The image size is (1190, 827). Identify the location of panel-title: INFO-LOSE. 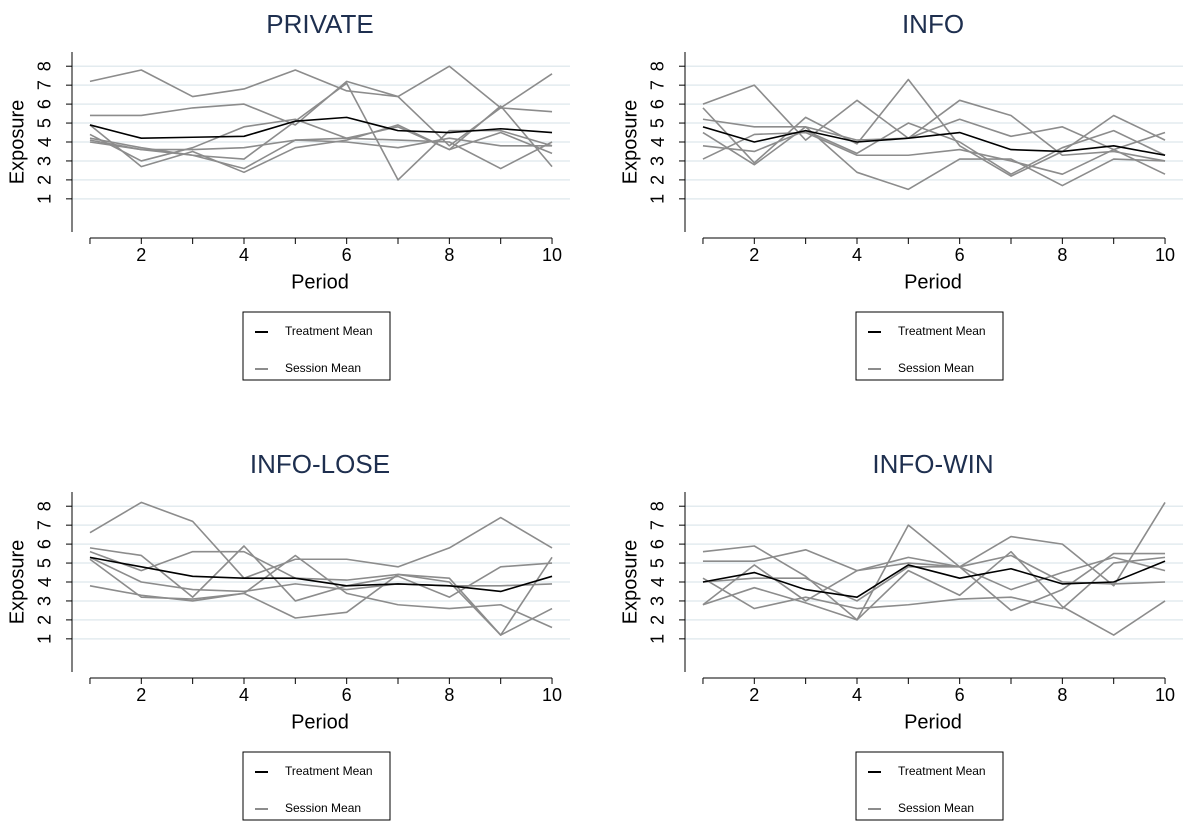
(320, 464).